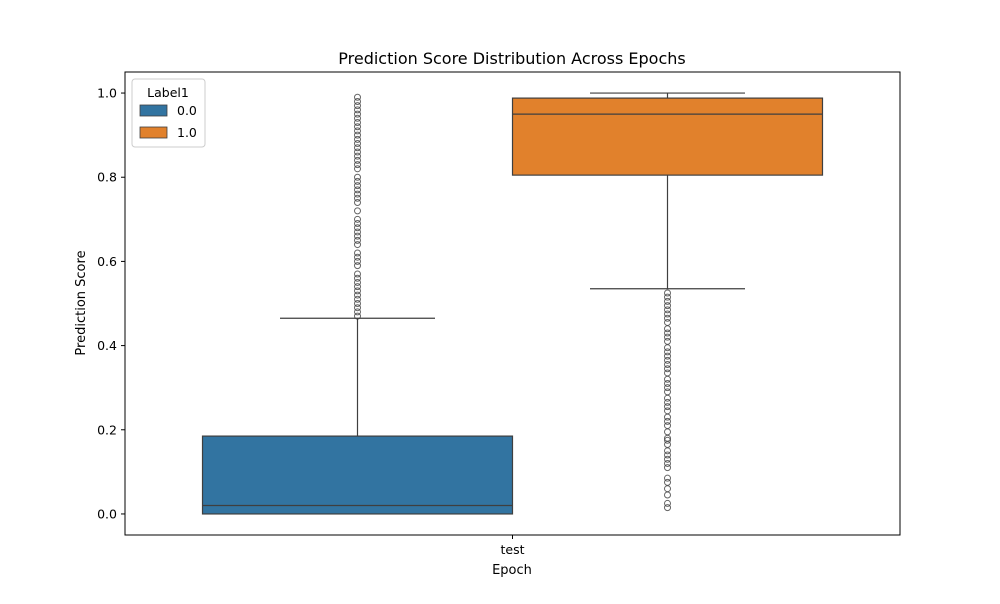 The height and width of the screenshot is (604, 1000). Describe the element at coordinates (81, 302) in the screenshot. I see `y-axis-label: Prediction Score` at that location.